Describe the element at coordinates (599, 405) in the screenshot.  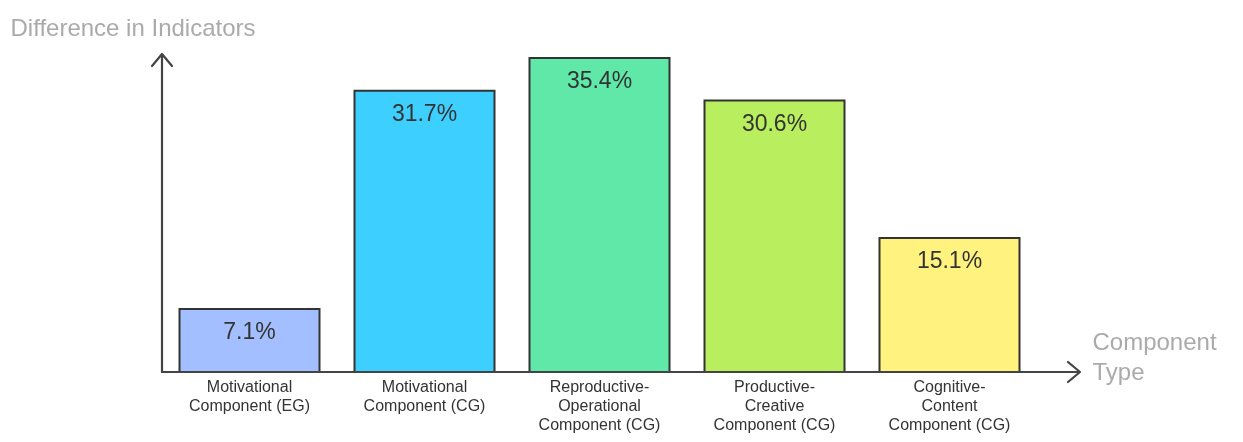
I see `x-tick-label: Reproductive-Operational Component (CG)` at that location.